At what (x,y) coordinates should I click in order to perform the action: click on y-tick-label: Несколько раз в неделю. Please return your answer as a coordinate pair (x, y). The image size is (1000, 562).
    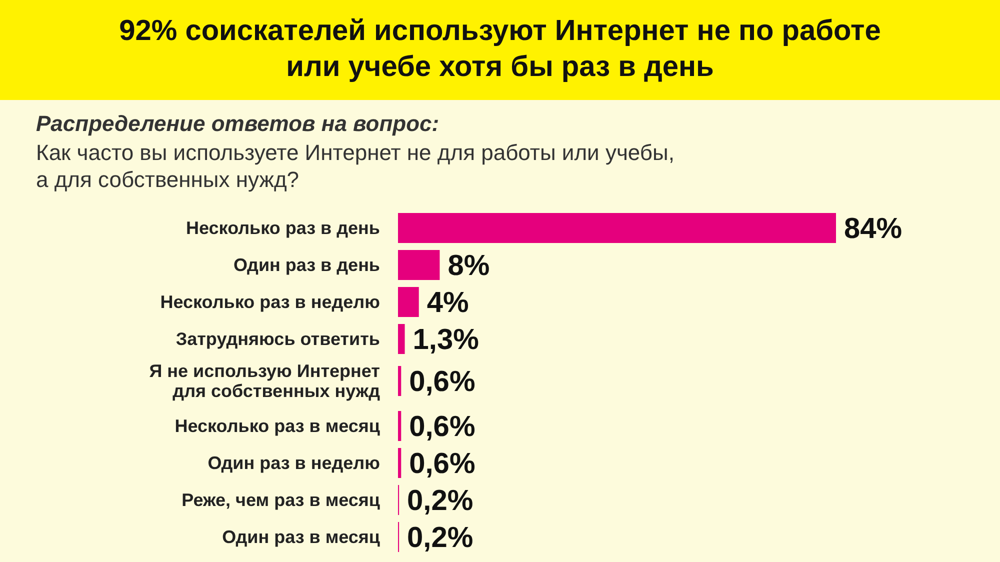
    Looking at the image, I should click on (270, 302).